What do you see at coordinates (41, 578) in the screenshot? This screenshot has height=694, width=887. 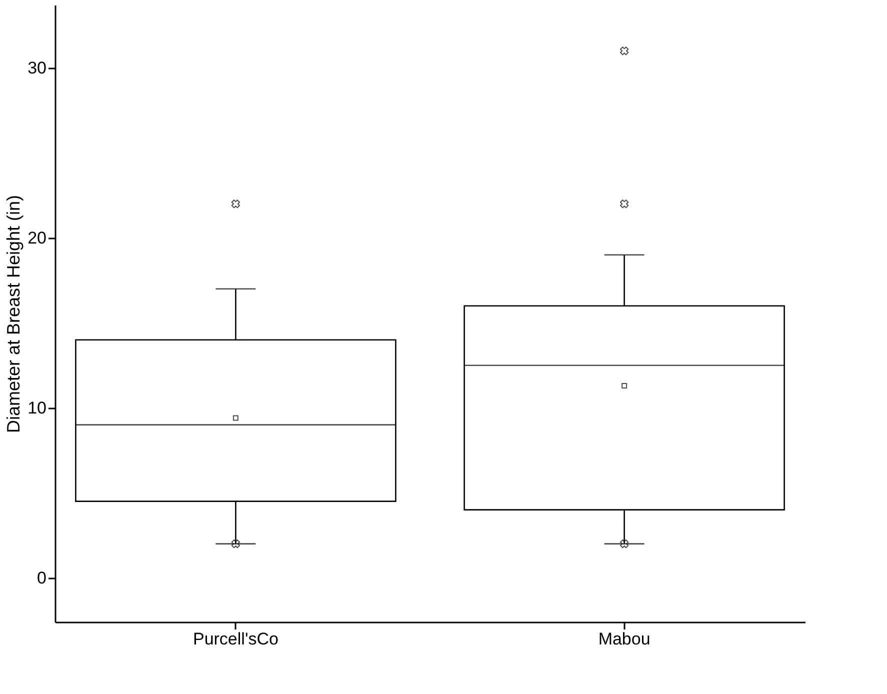 I see `y-tick-label: 0` at bounding box center [41, 578].